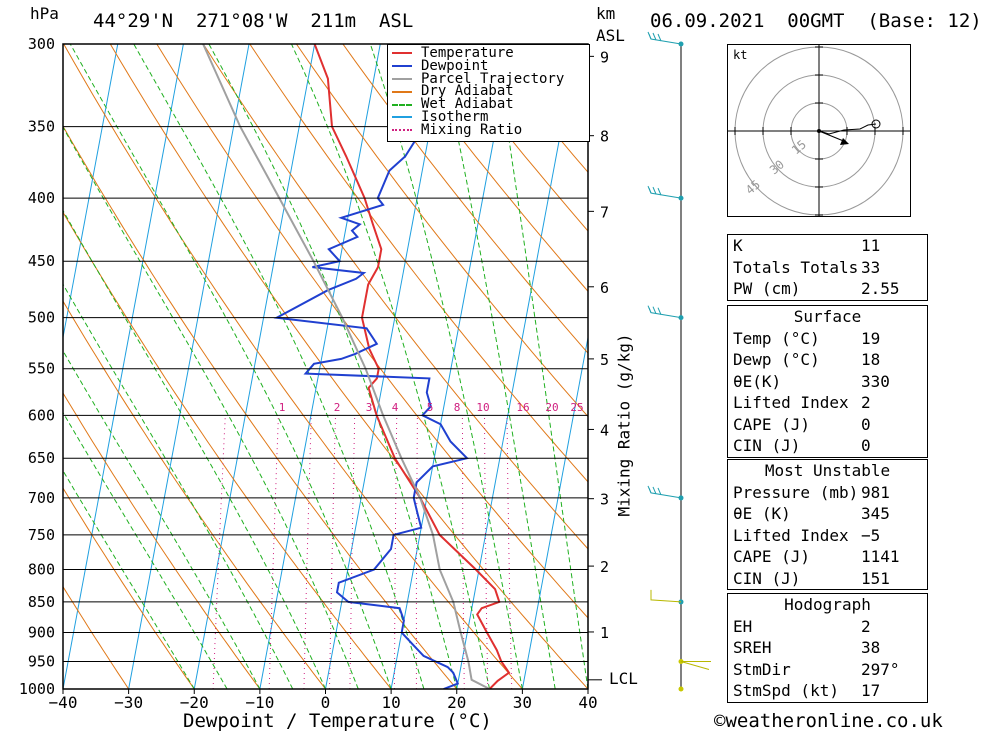  Describe the element at coordinates (606, 13) in the screenshot. I see `km-label: km` at that location.